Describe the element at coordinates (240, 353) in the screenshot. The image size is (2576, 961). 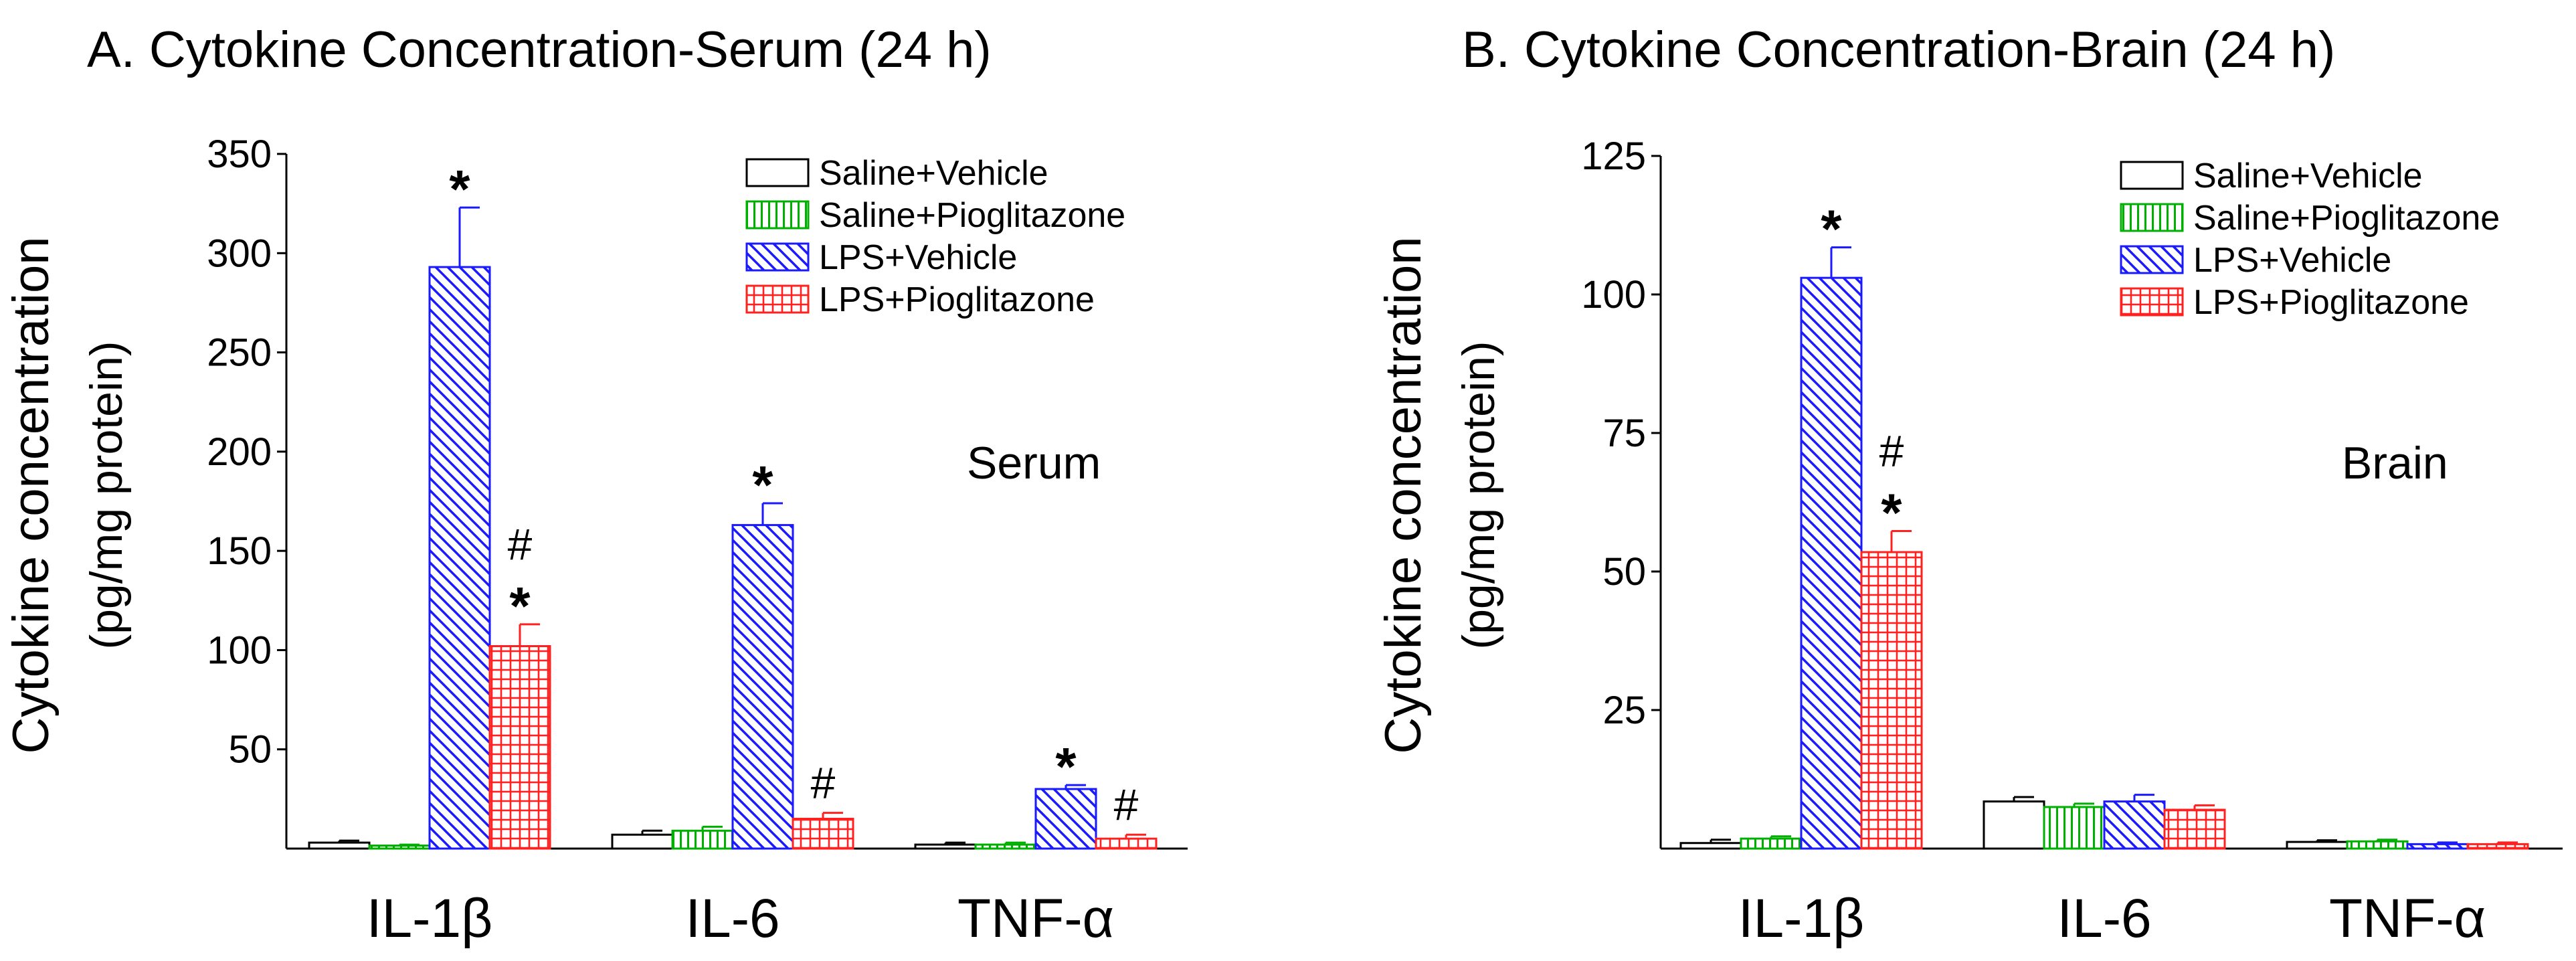
I see `y-tick-label: 250` at that location.